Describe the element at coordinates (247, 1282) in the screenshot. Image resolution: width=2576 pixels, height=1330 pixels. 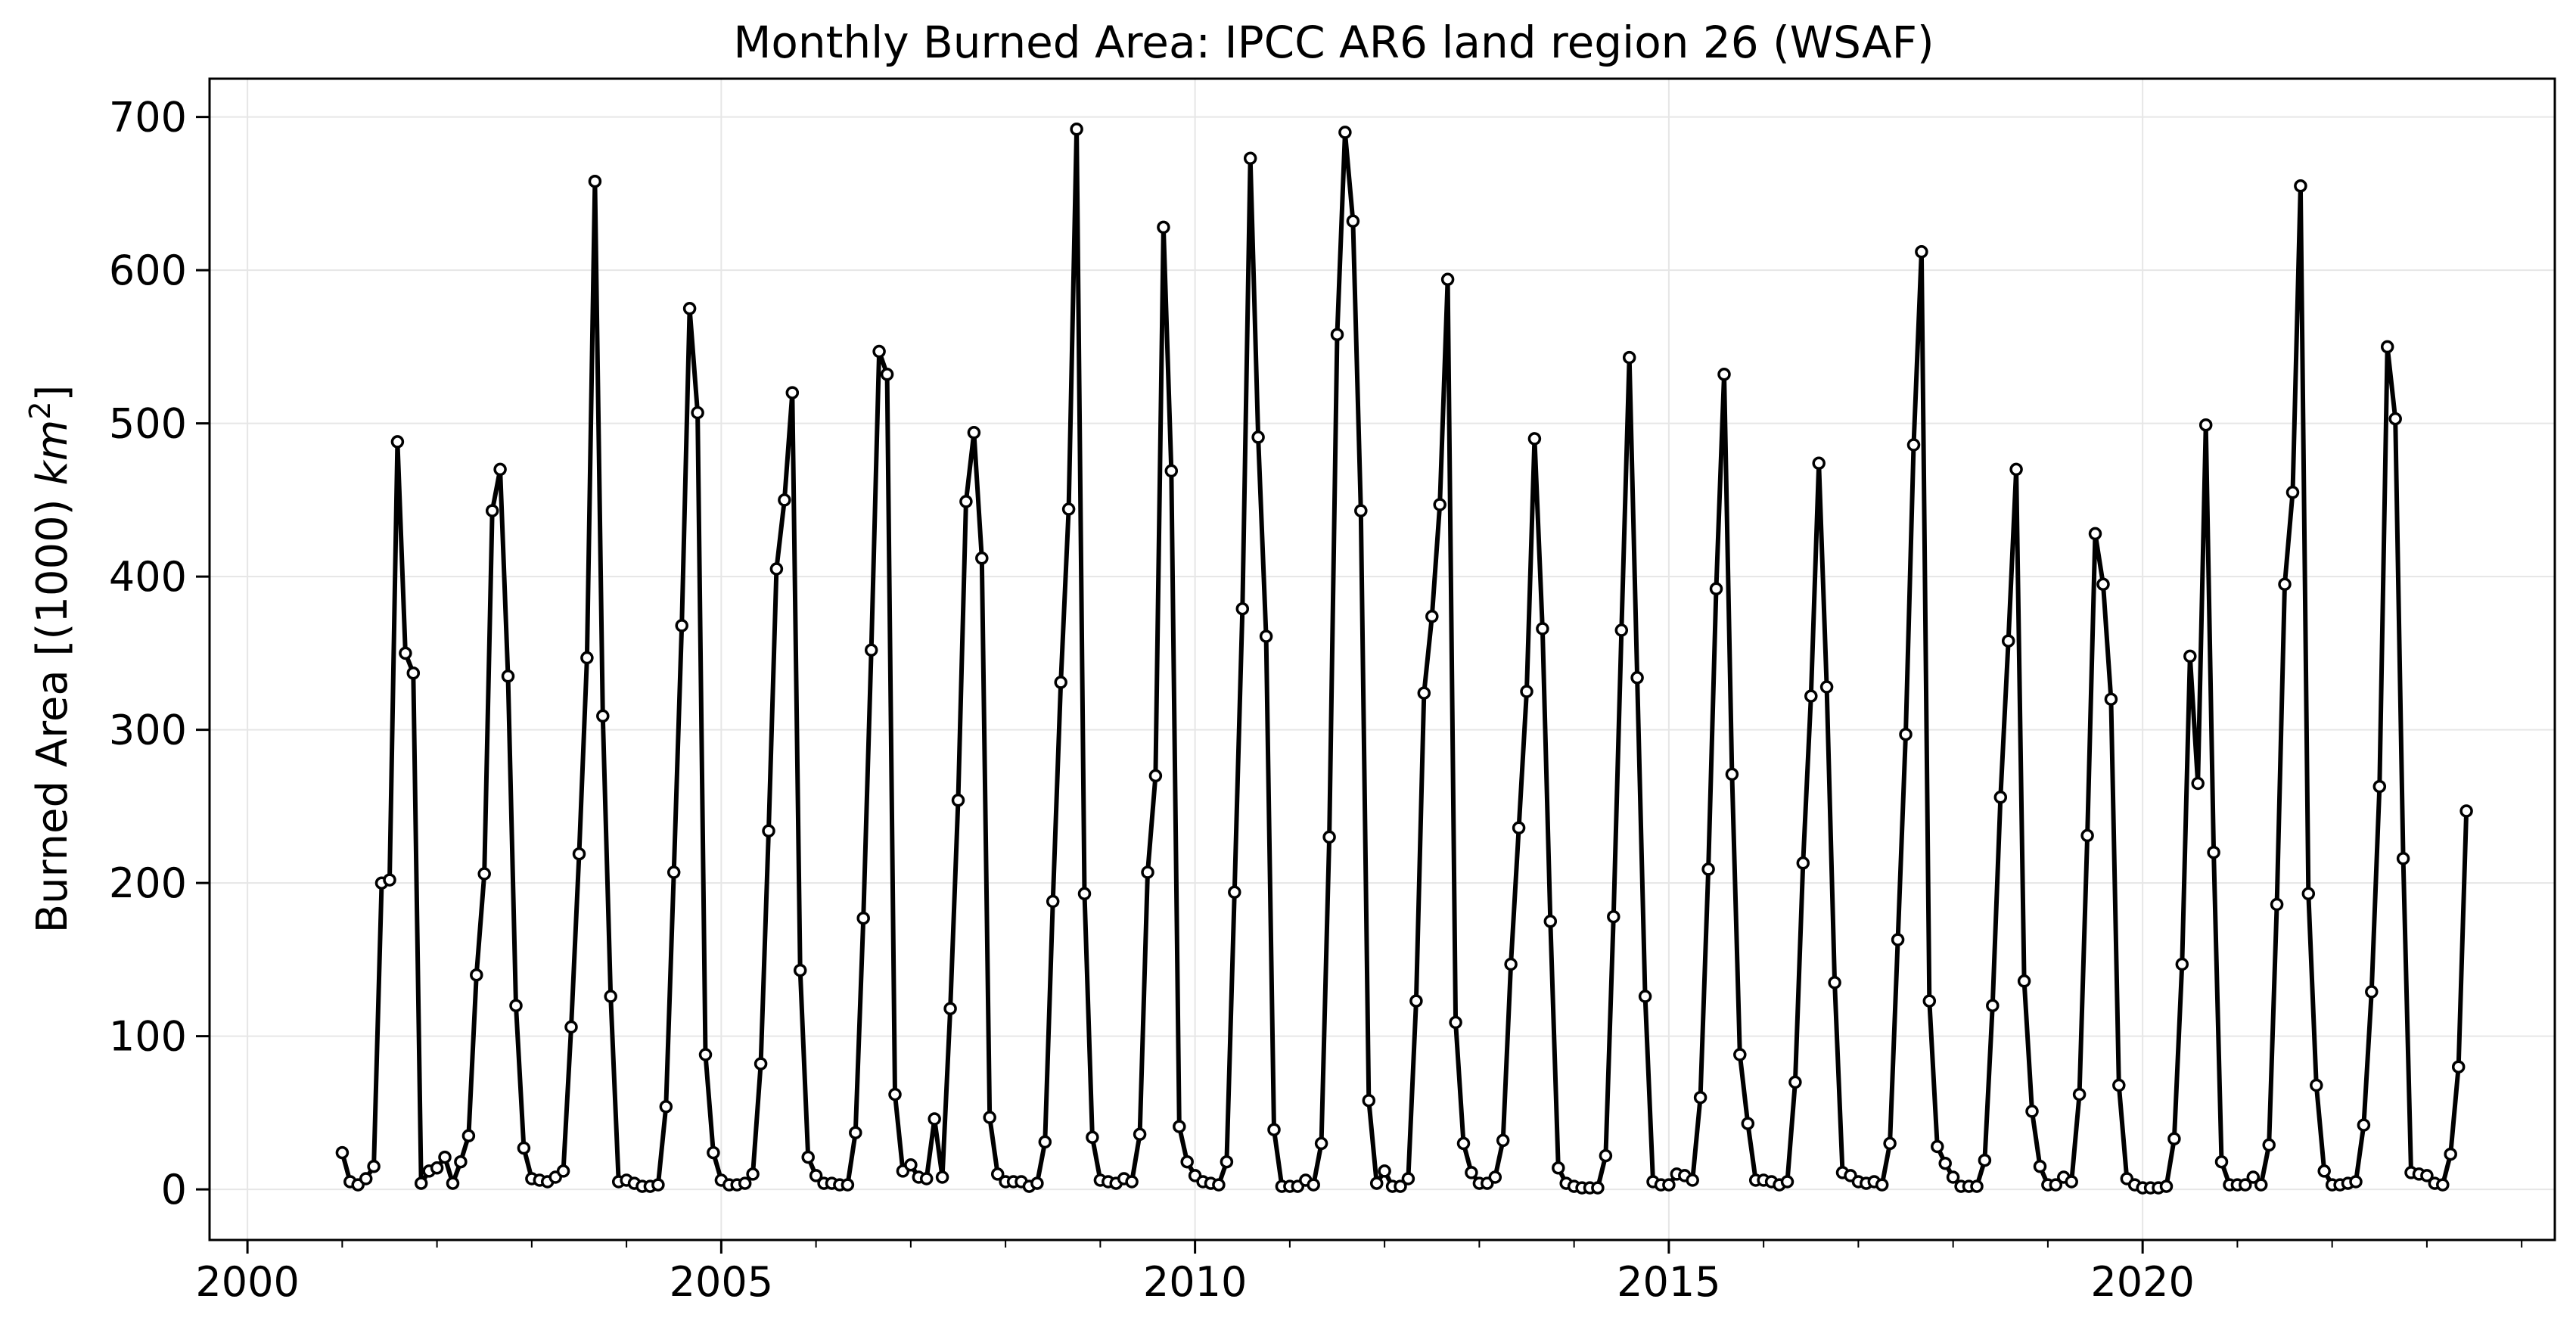
I see `x-tick-label: 2000` at that location.